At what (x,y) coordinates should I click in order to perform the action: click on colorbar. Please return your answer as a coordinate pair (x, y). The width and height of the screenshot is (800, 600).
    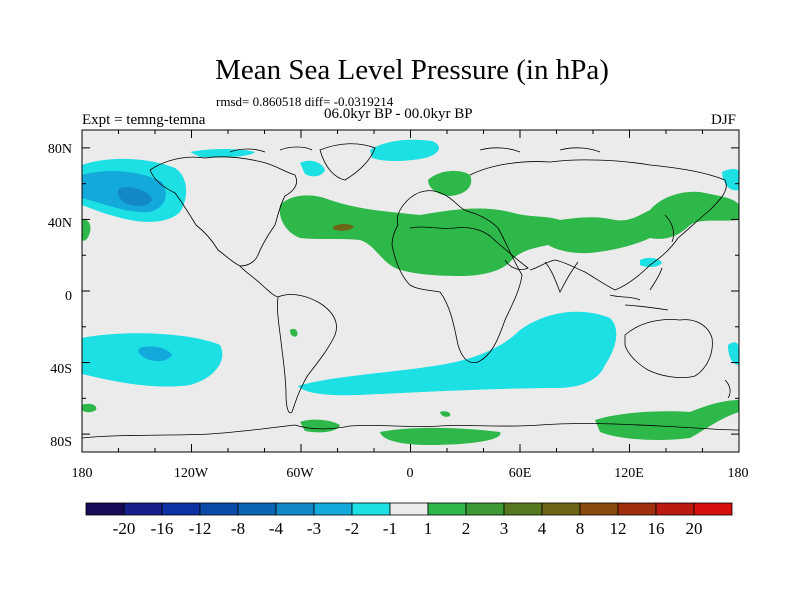
    Looking at the image, I should click on (409, 509).